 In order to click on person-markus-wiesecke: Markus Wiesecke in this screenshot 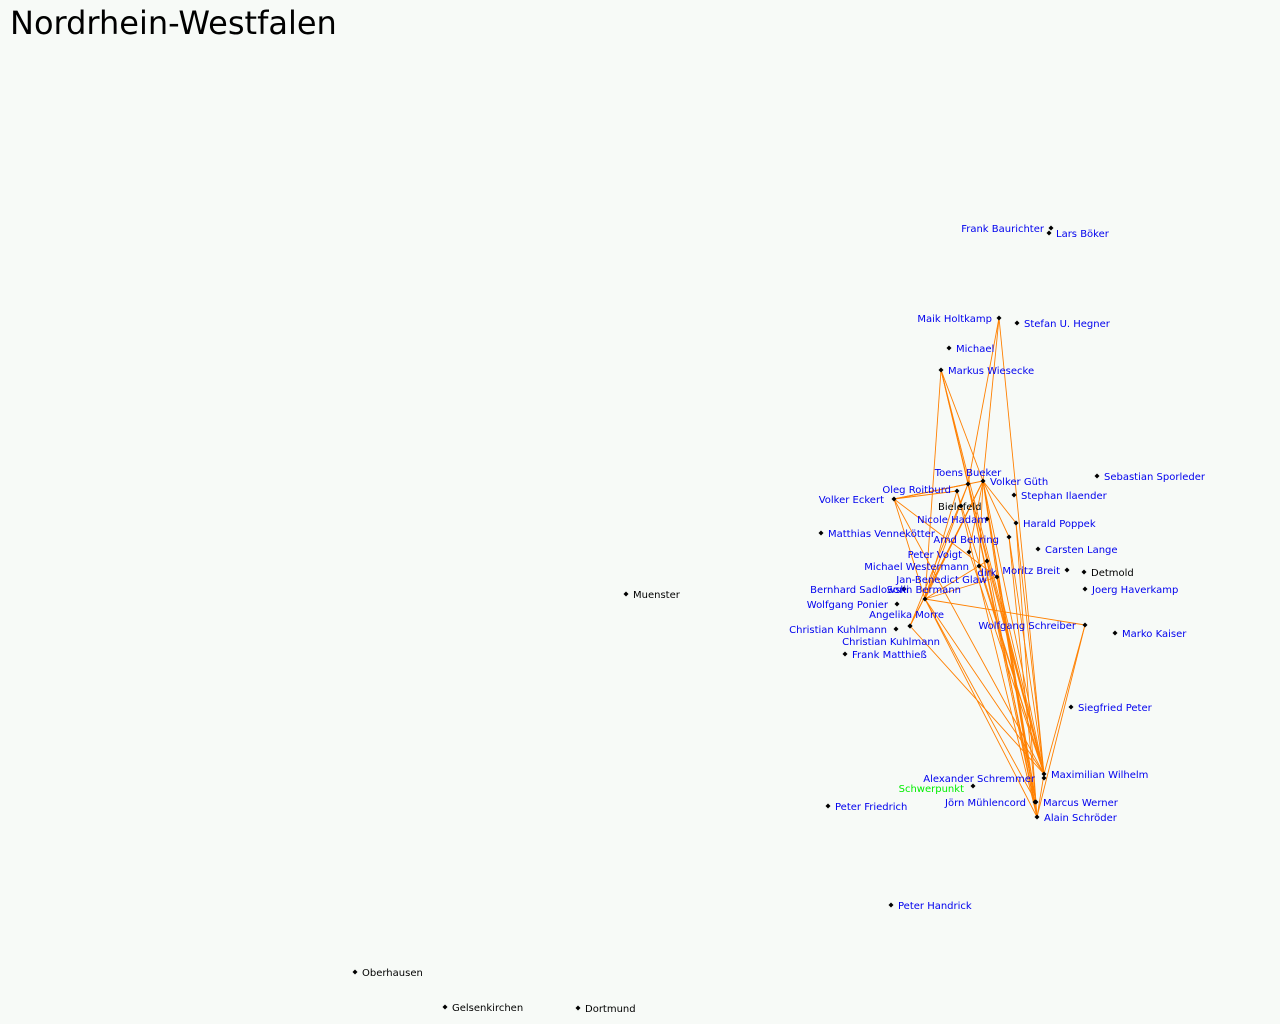, I will do `click(986, 371)`.